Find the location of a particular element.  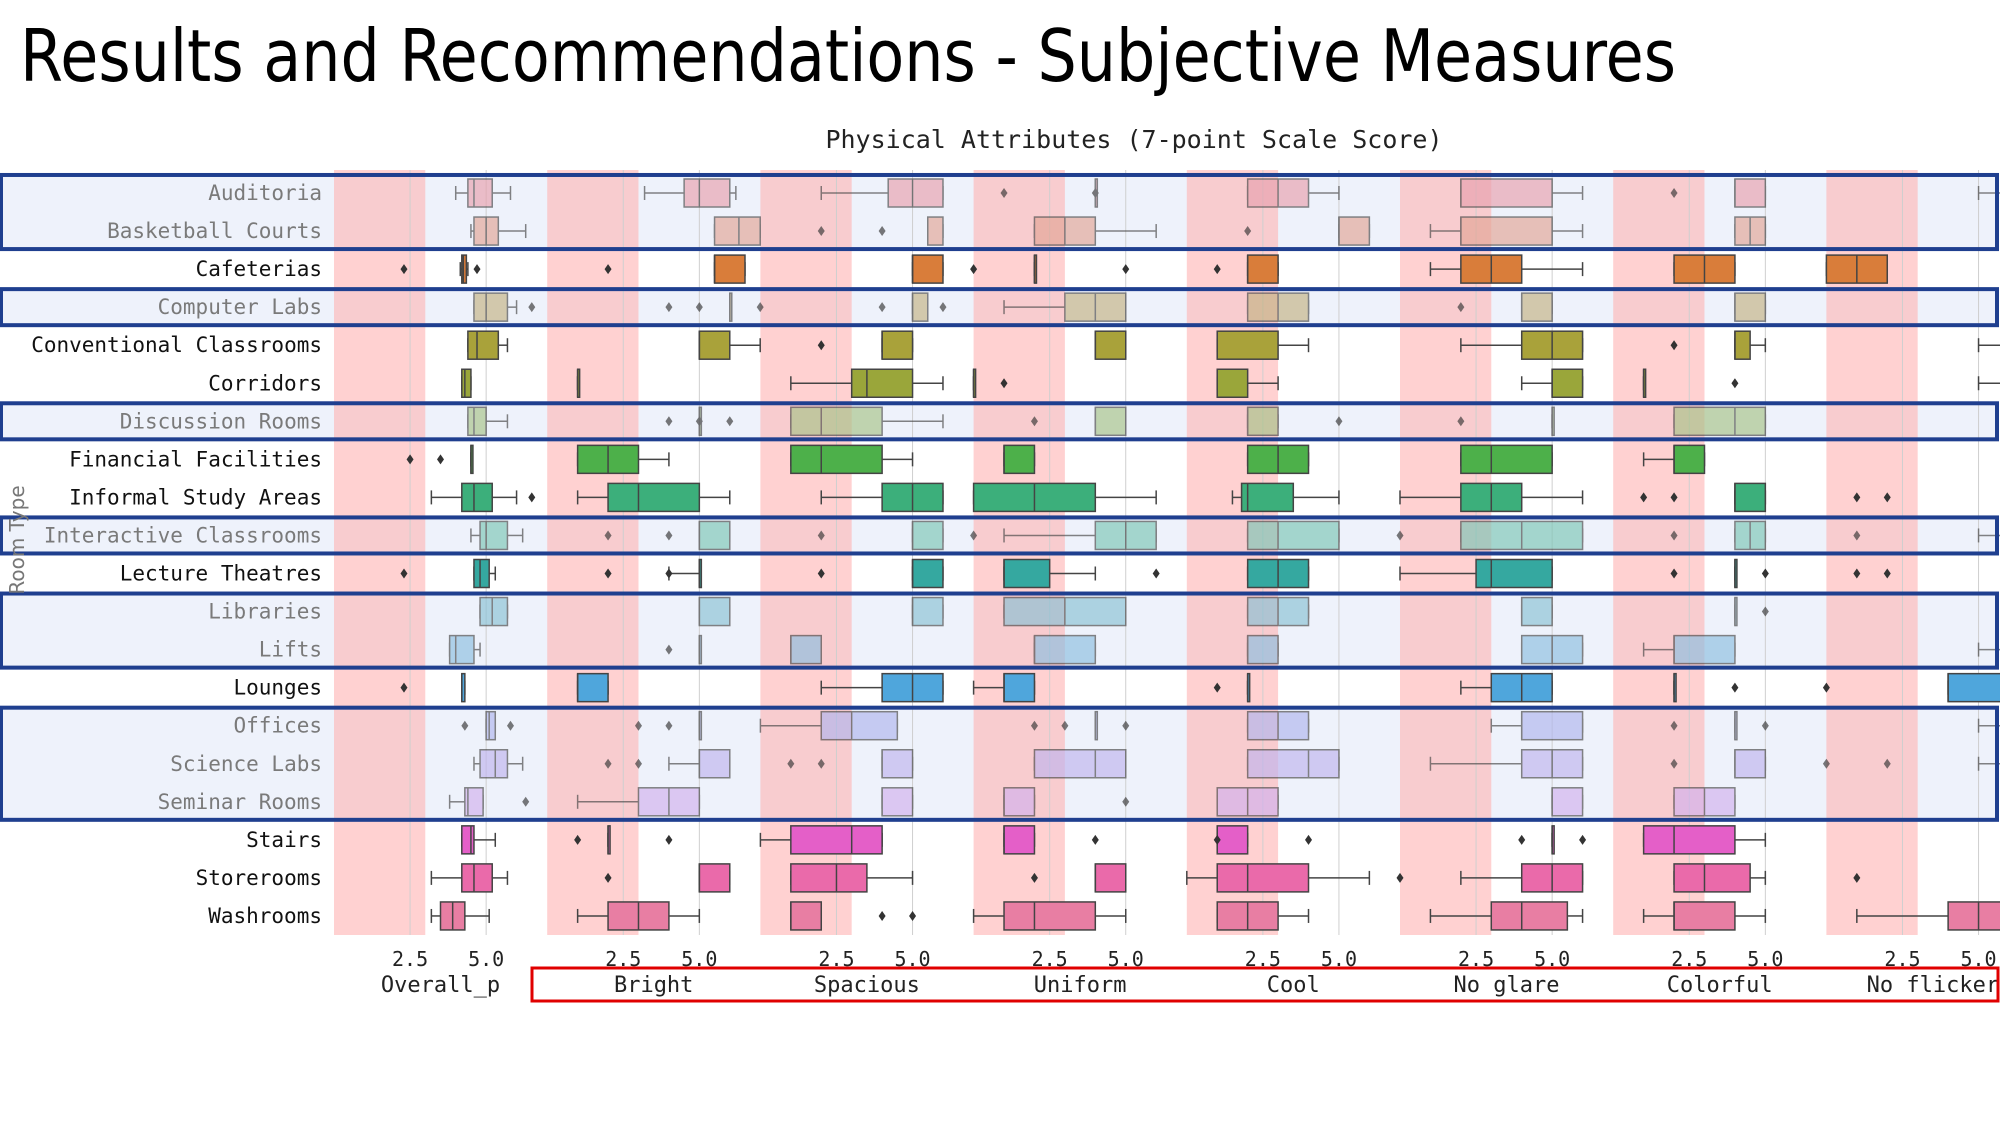

box-corridors is located at coordinates (1988, 383).